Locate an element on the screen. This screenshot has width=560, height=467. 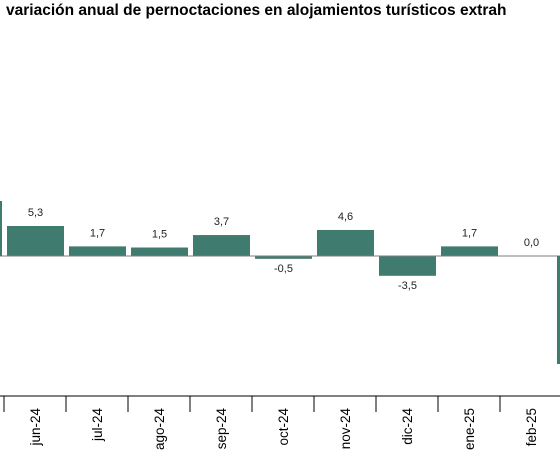
x-tick-label-jun-24: jun-24 is located at coordinates (35, 427).